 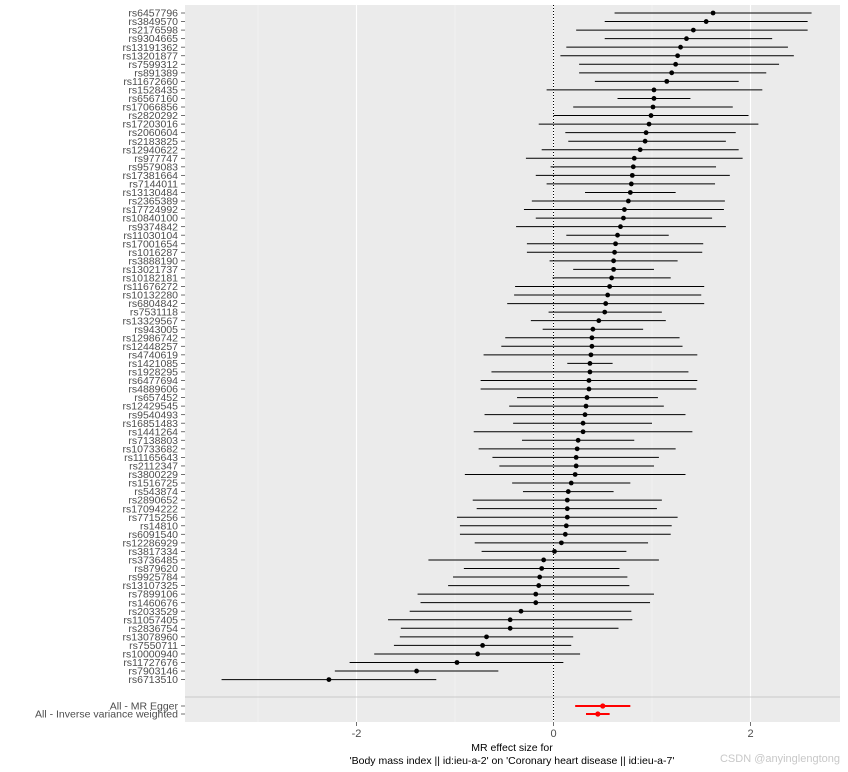 I want to click on effect-point-rs2890652, so click(x=567, y=500).